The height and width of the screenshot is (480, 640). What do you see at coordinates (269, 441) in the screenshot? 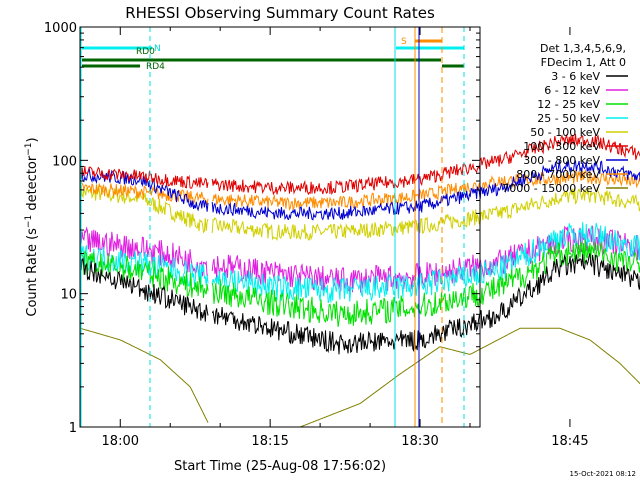
I see `x-tick-label-1: 18:15` at bounding box center [269, 441].